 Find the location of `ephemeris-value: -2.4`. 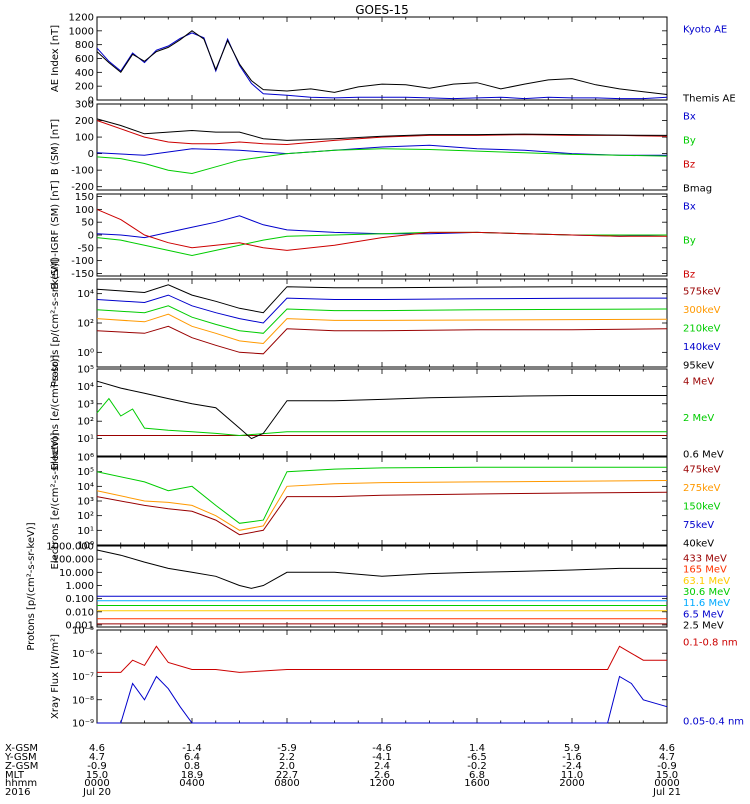

ephemeris-value: -2.4 is located at coordinates (572, 766).